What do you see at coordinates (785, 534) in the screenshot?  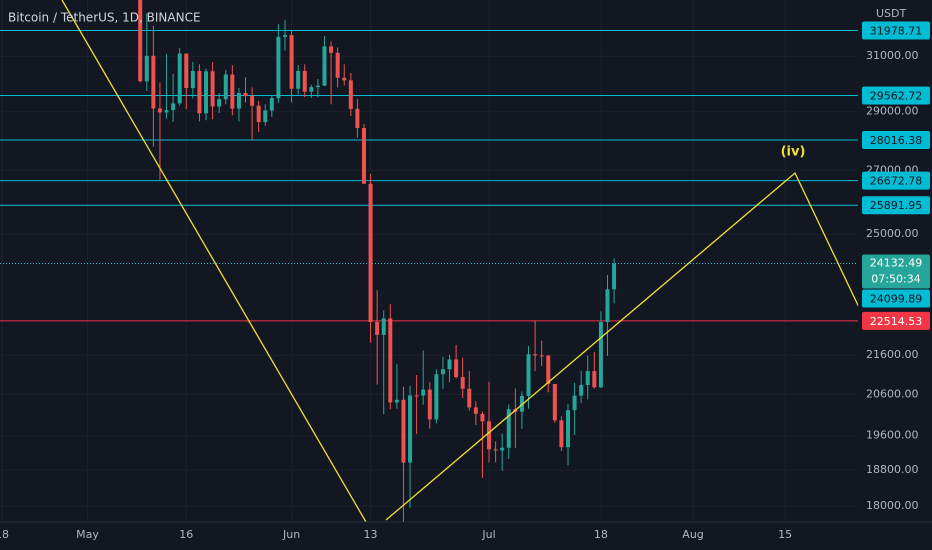 I see `x-tick-label: 15` at bounding box center [785, 534].